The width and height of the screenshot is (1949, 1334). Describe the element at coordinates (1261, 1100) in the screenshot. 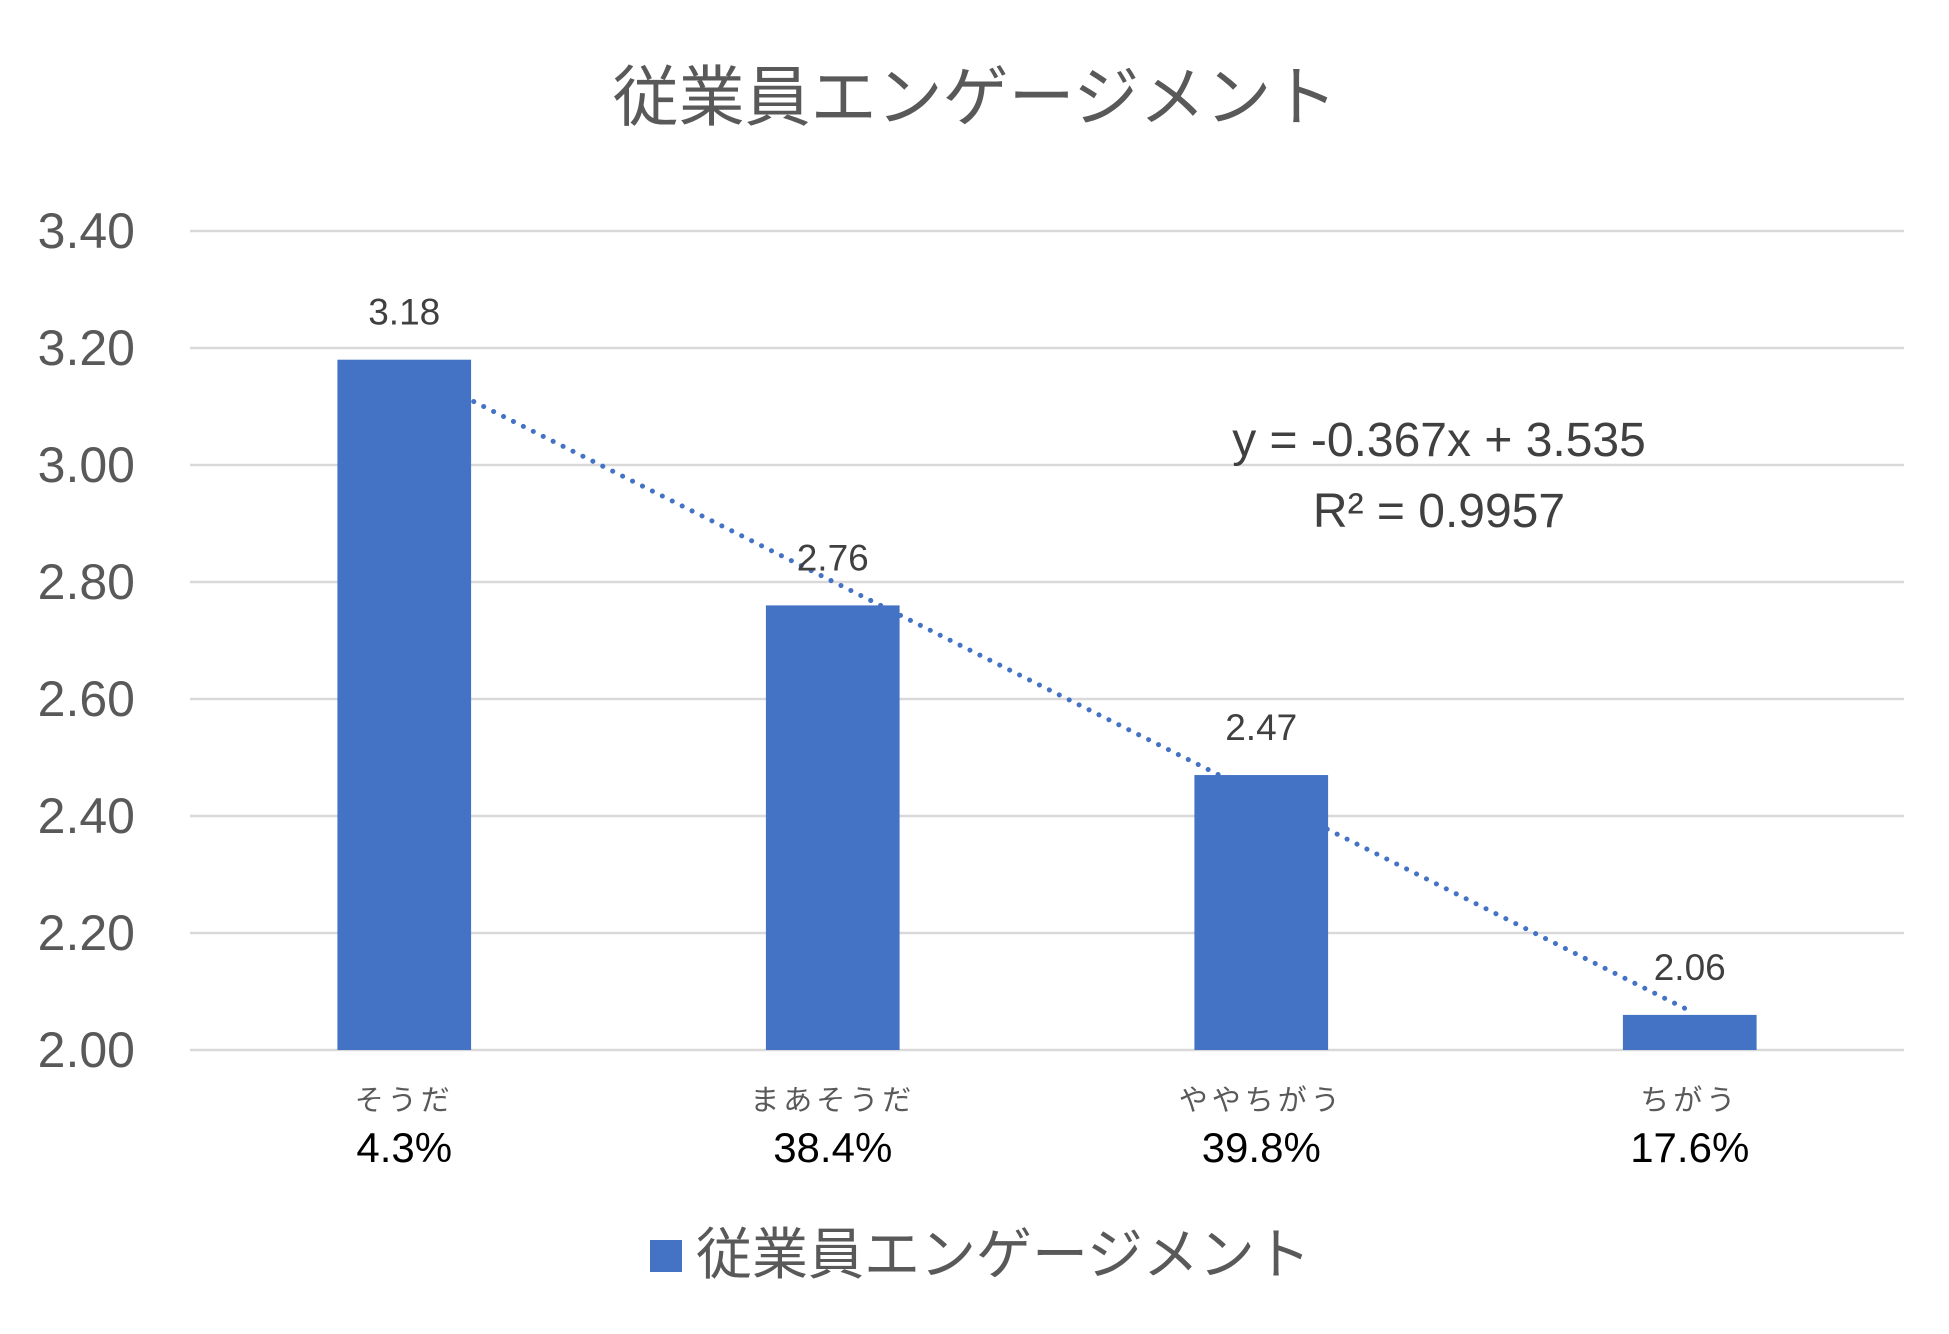

I see `category-label: ややちがう` at that location.